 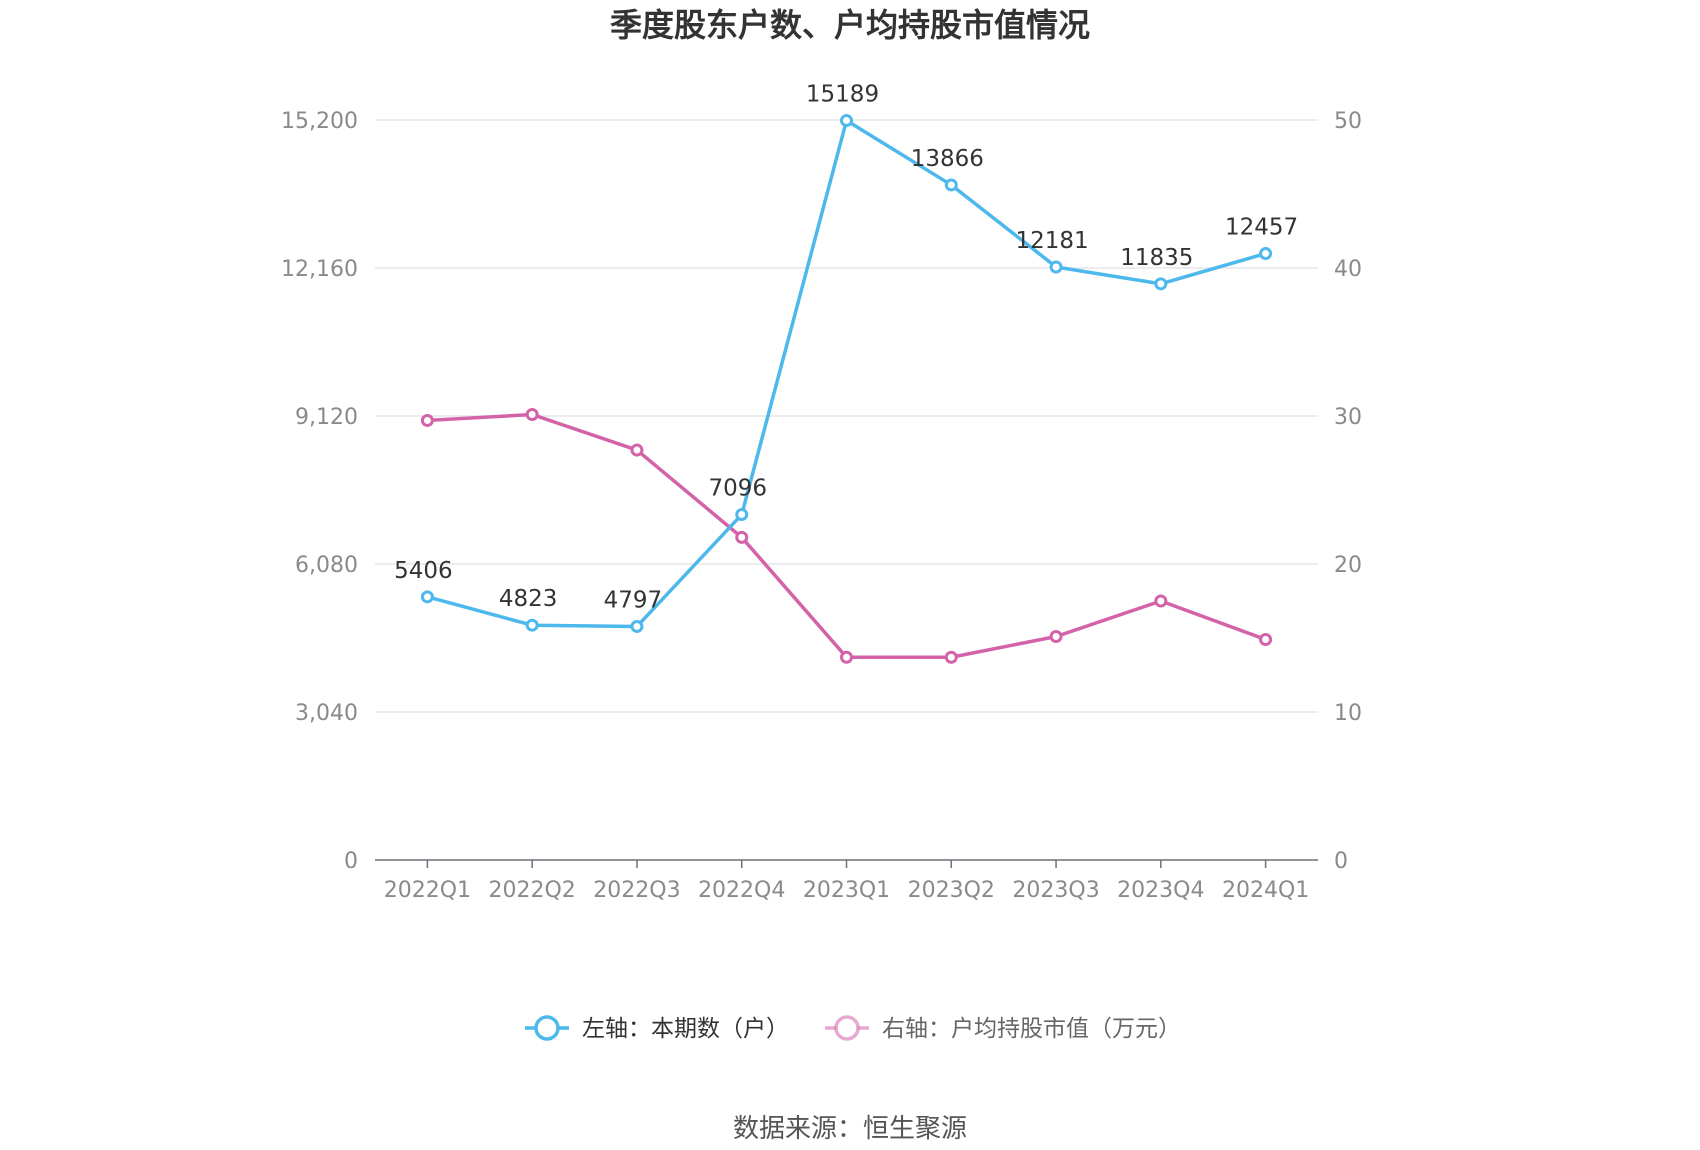 I want to click on legend-item: 右轴：户均持股市值（万元）, so click(x=1003, y=1028).